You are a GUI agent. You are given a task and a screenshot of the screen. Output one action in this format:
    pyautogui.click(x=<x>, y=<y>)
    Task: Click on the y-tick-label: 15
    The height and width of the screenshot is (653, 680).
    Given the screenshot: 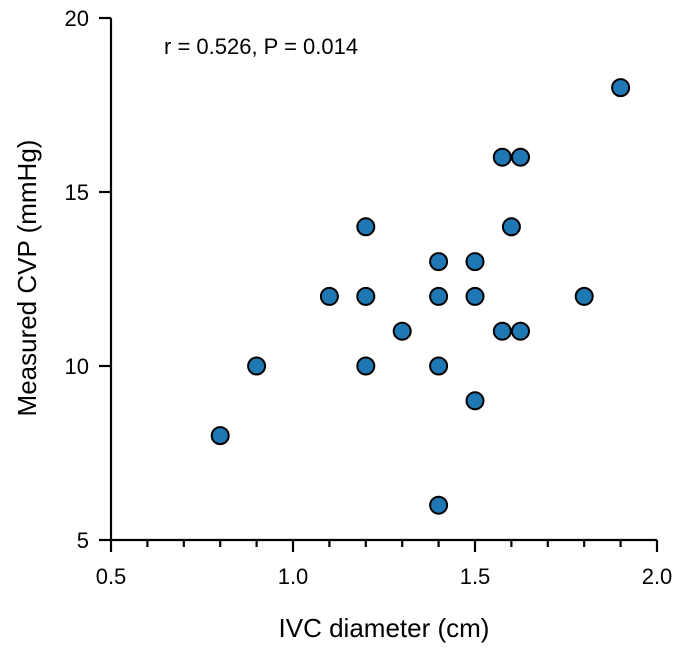 What is the action you would take?
    pyautogui.click(x=77, y=192)
    